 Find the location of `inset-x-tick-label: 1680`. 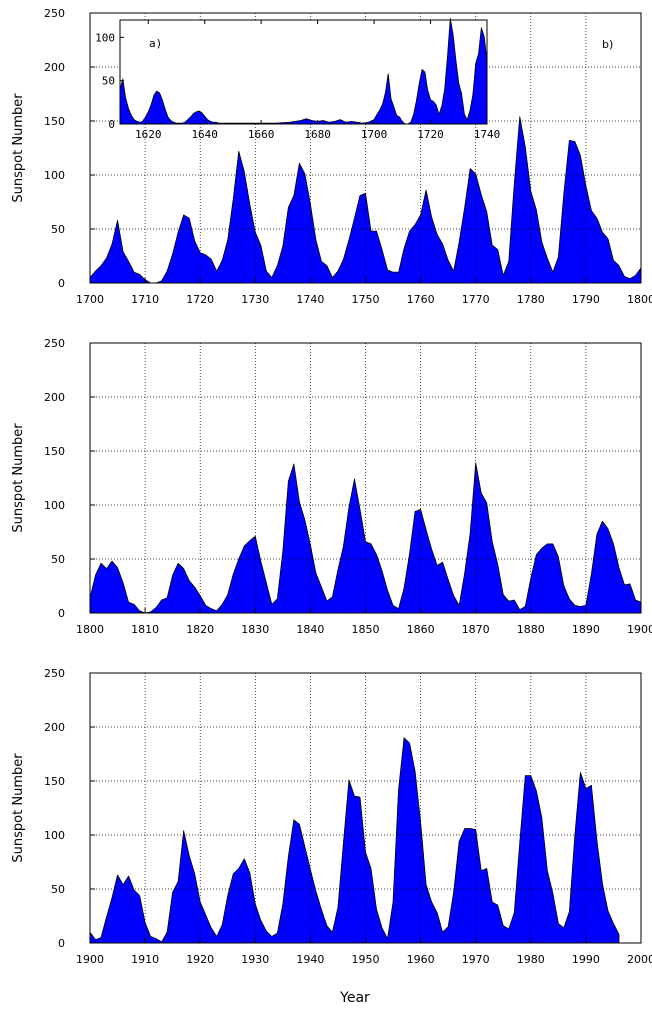

inset-x-tick-label: 1680 is located at coordinates (317, 134).